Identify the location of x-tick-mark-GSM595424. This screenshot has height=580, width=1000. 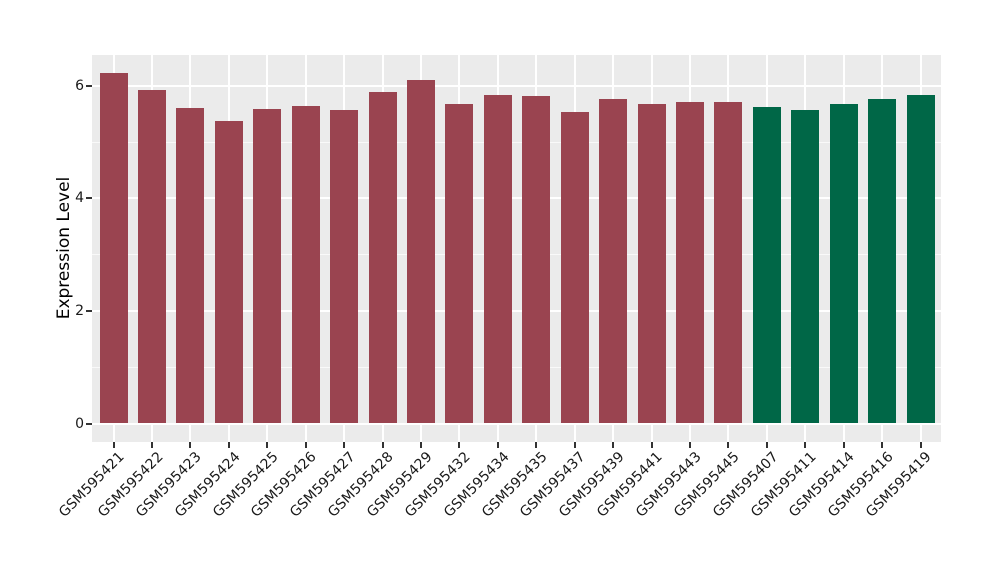
(228, 445).